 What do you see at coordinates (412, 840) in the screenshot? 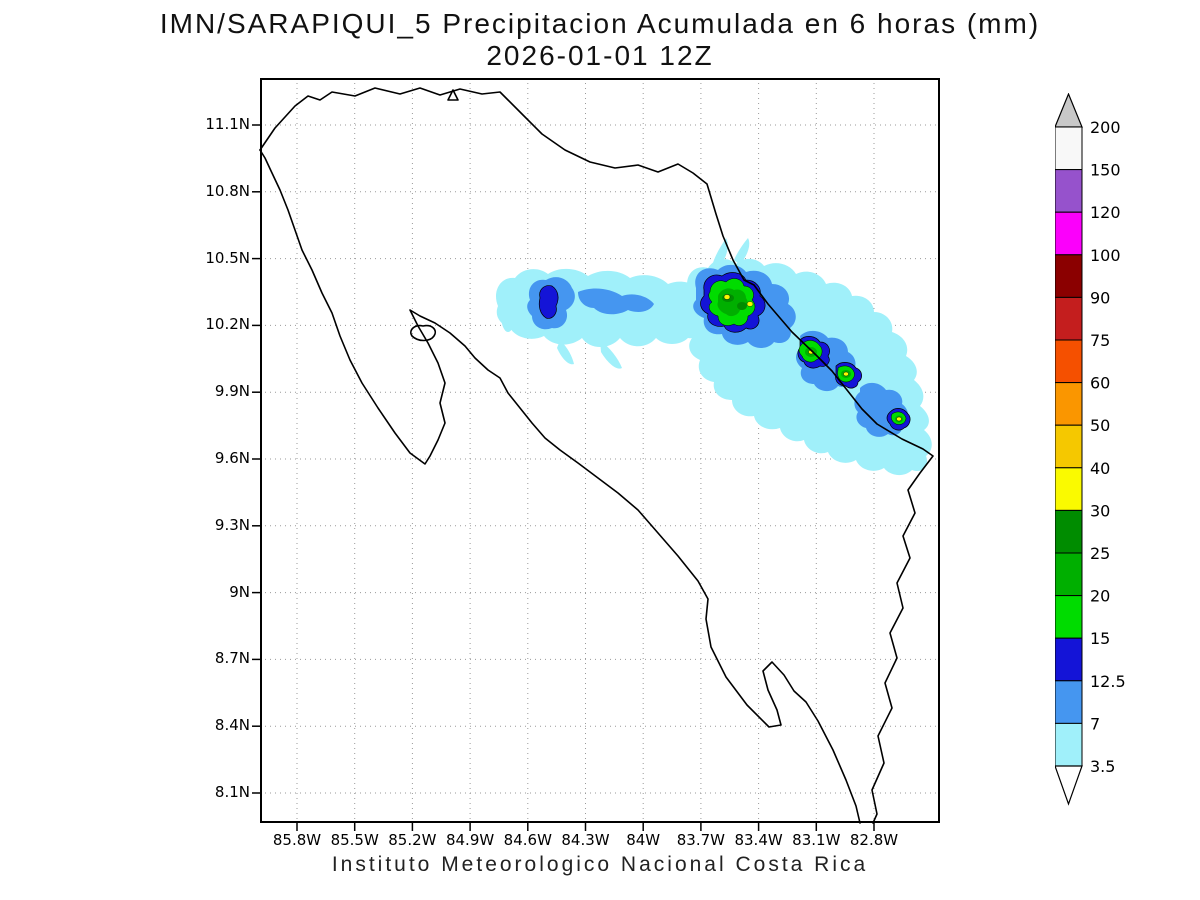
I see `lon-label: 85.2W` at bounding box center [412, 840].